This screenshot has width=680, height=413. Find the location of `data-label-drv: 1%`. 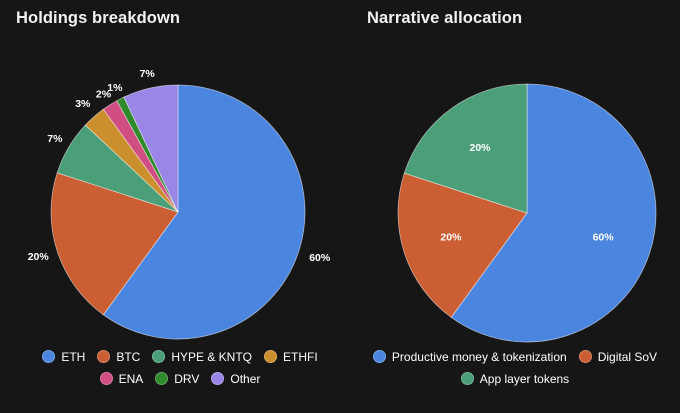

data-label-drv: 1% is located at coordinates (115, 88).